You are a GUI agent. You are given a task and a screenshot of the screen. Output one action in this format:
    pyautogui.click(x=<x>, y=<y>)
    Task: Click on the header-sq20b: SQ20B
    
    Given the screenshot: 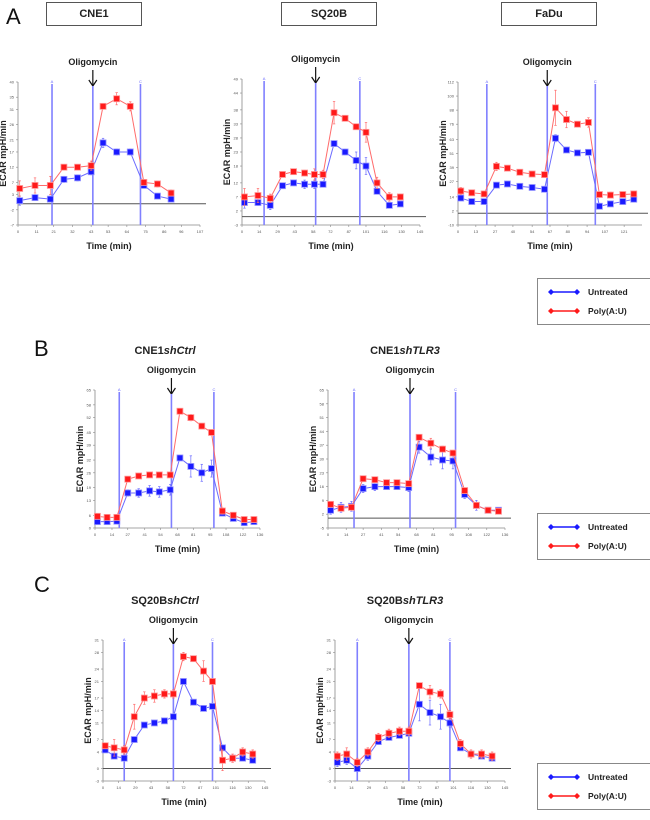 What is the action you would take?
    pyautogui.click(x=329, y=14)
    